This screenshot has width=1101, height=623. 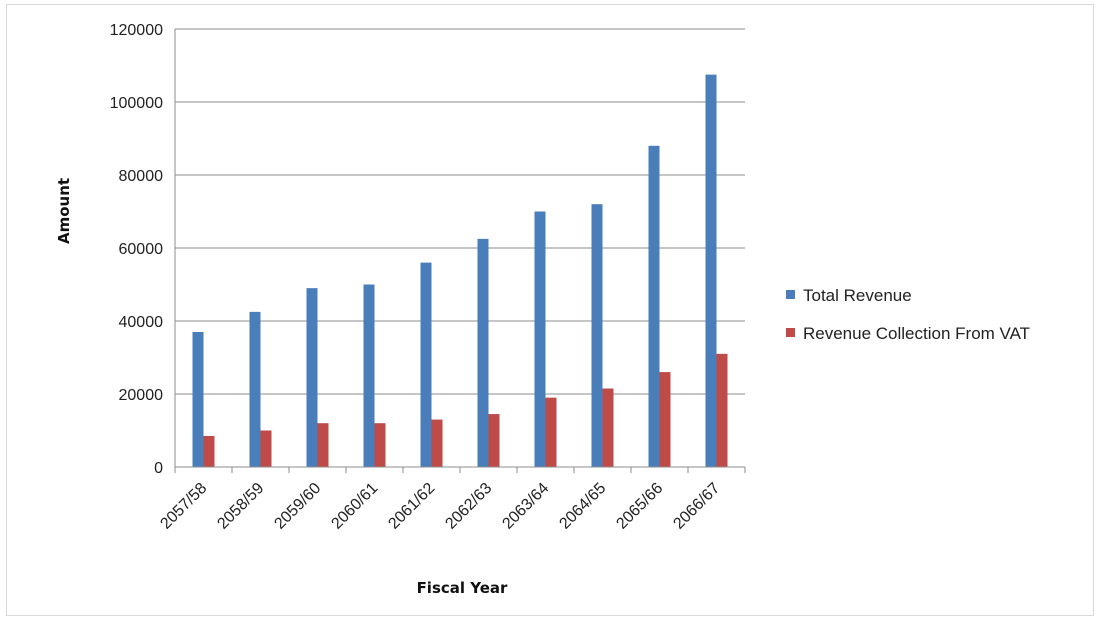 What do you see at coordinates (141, 249) in the screenshot?
I see `y-tick-label: 60000` at bounding box center [141, 249].